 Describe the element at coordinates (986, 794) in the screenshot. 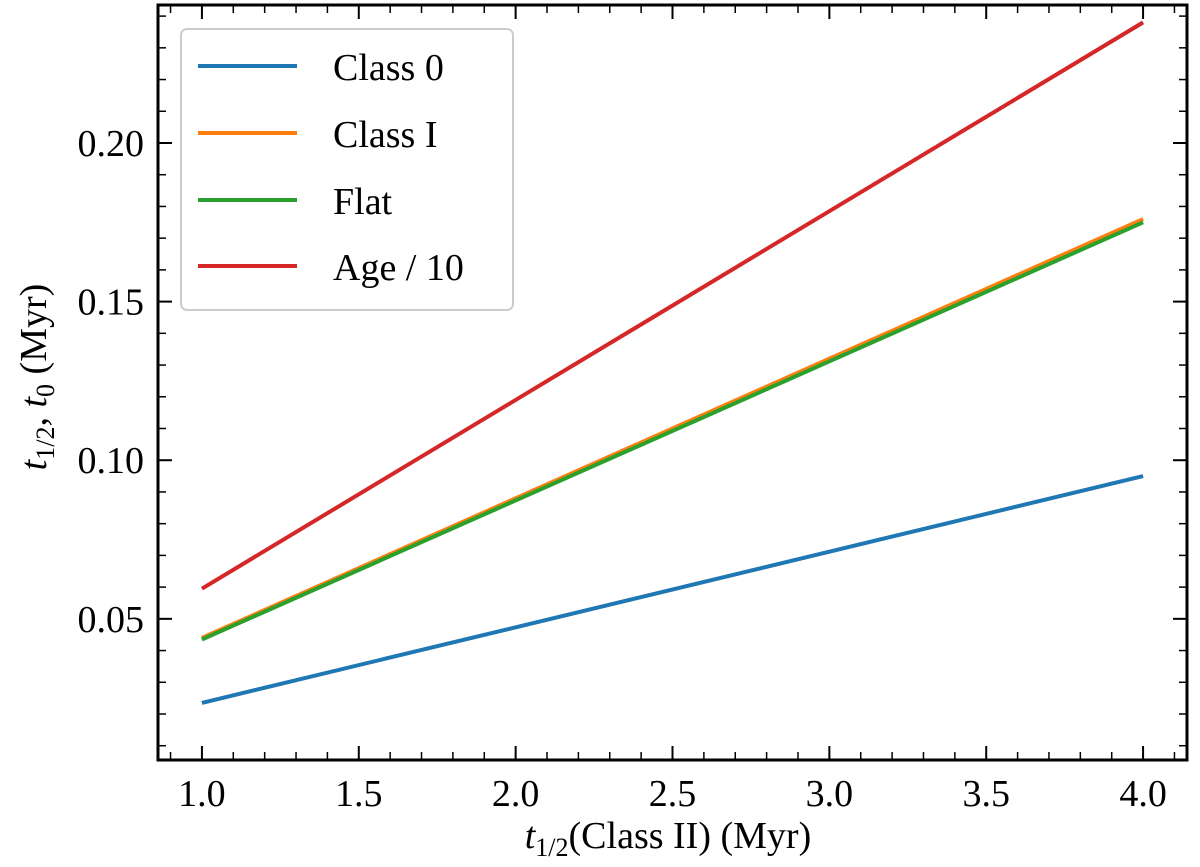

I see `x-tick-label: 3.5` at that location.